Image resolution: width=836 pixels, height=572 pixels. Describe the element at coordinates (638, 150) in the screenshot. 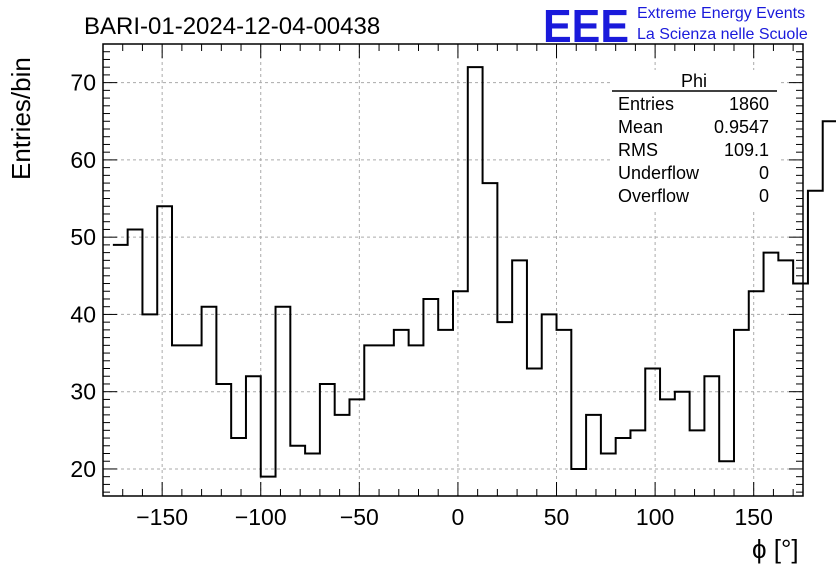

I see `stats-label: RMS` at that location.